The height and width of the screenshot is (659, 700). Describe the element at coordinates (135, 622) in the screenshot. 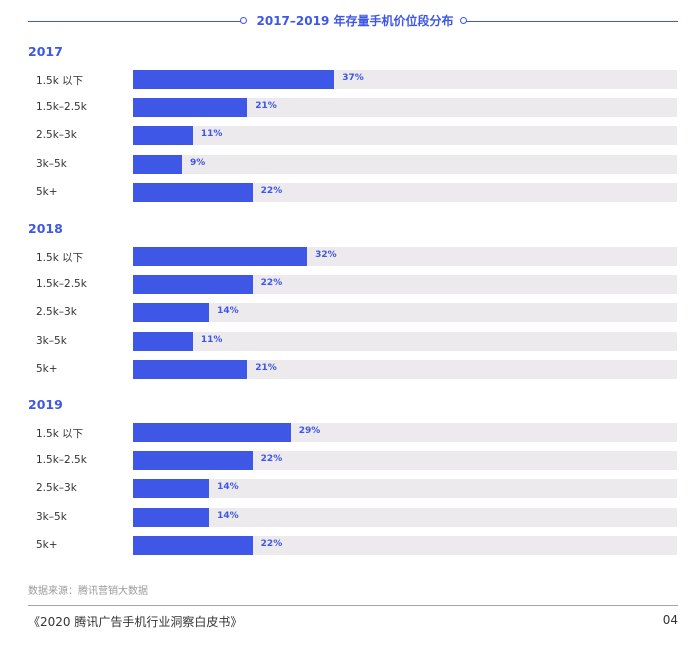

I see `report-title: 《2020 腾讯广告手机行业洞察白皮书》` at that location.